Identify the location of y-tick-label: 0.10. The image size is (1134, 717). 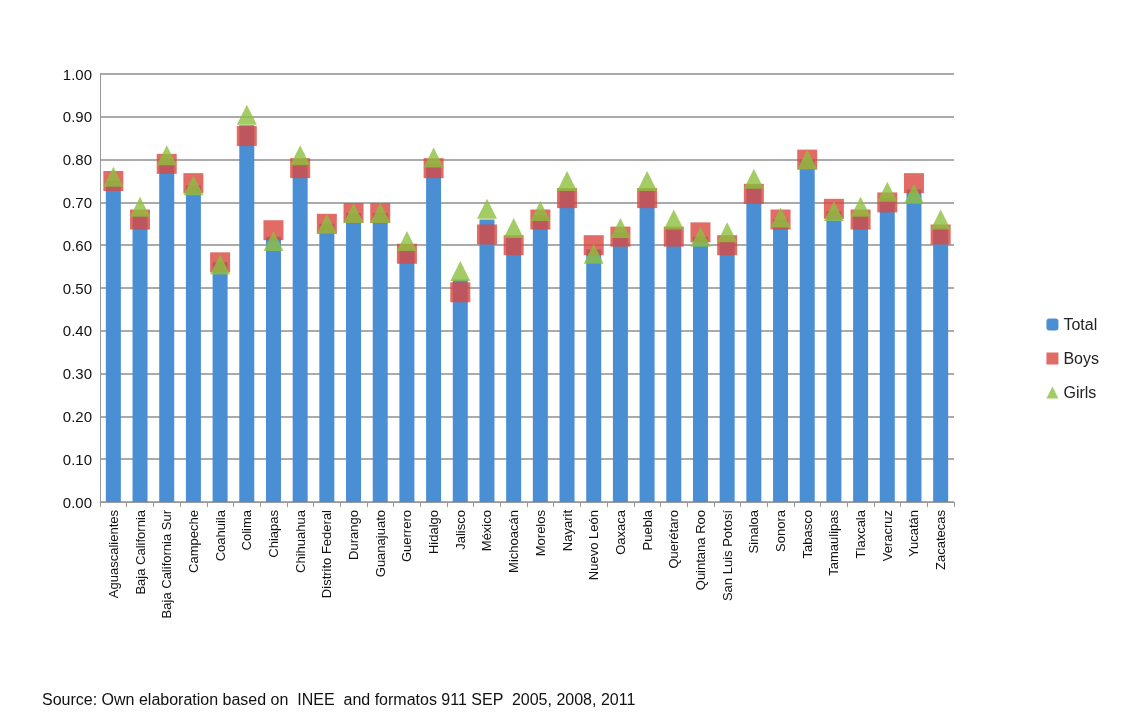
(77, 459).